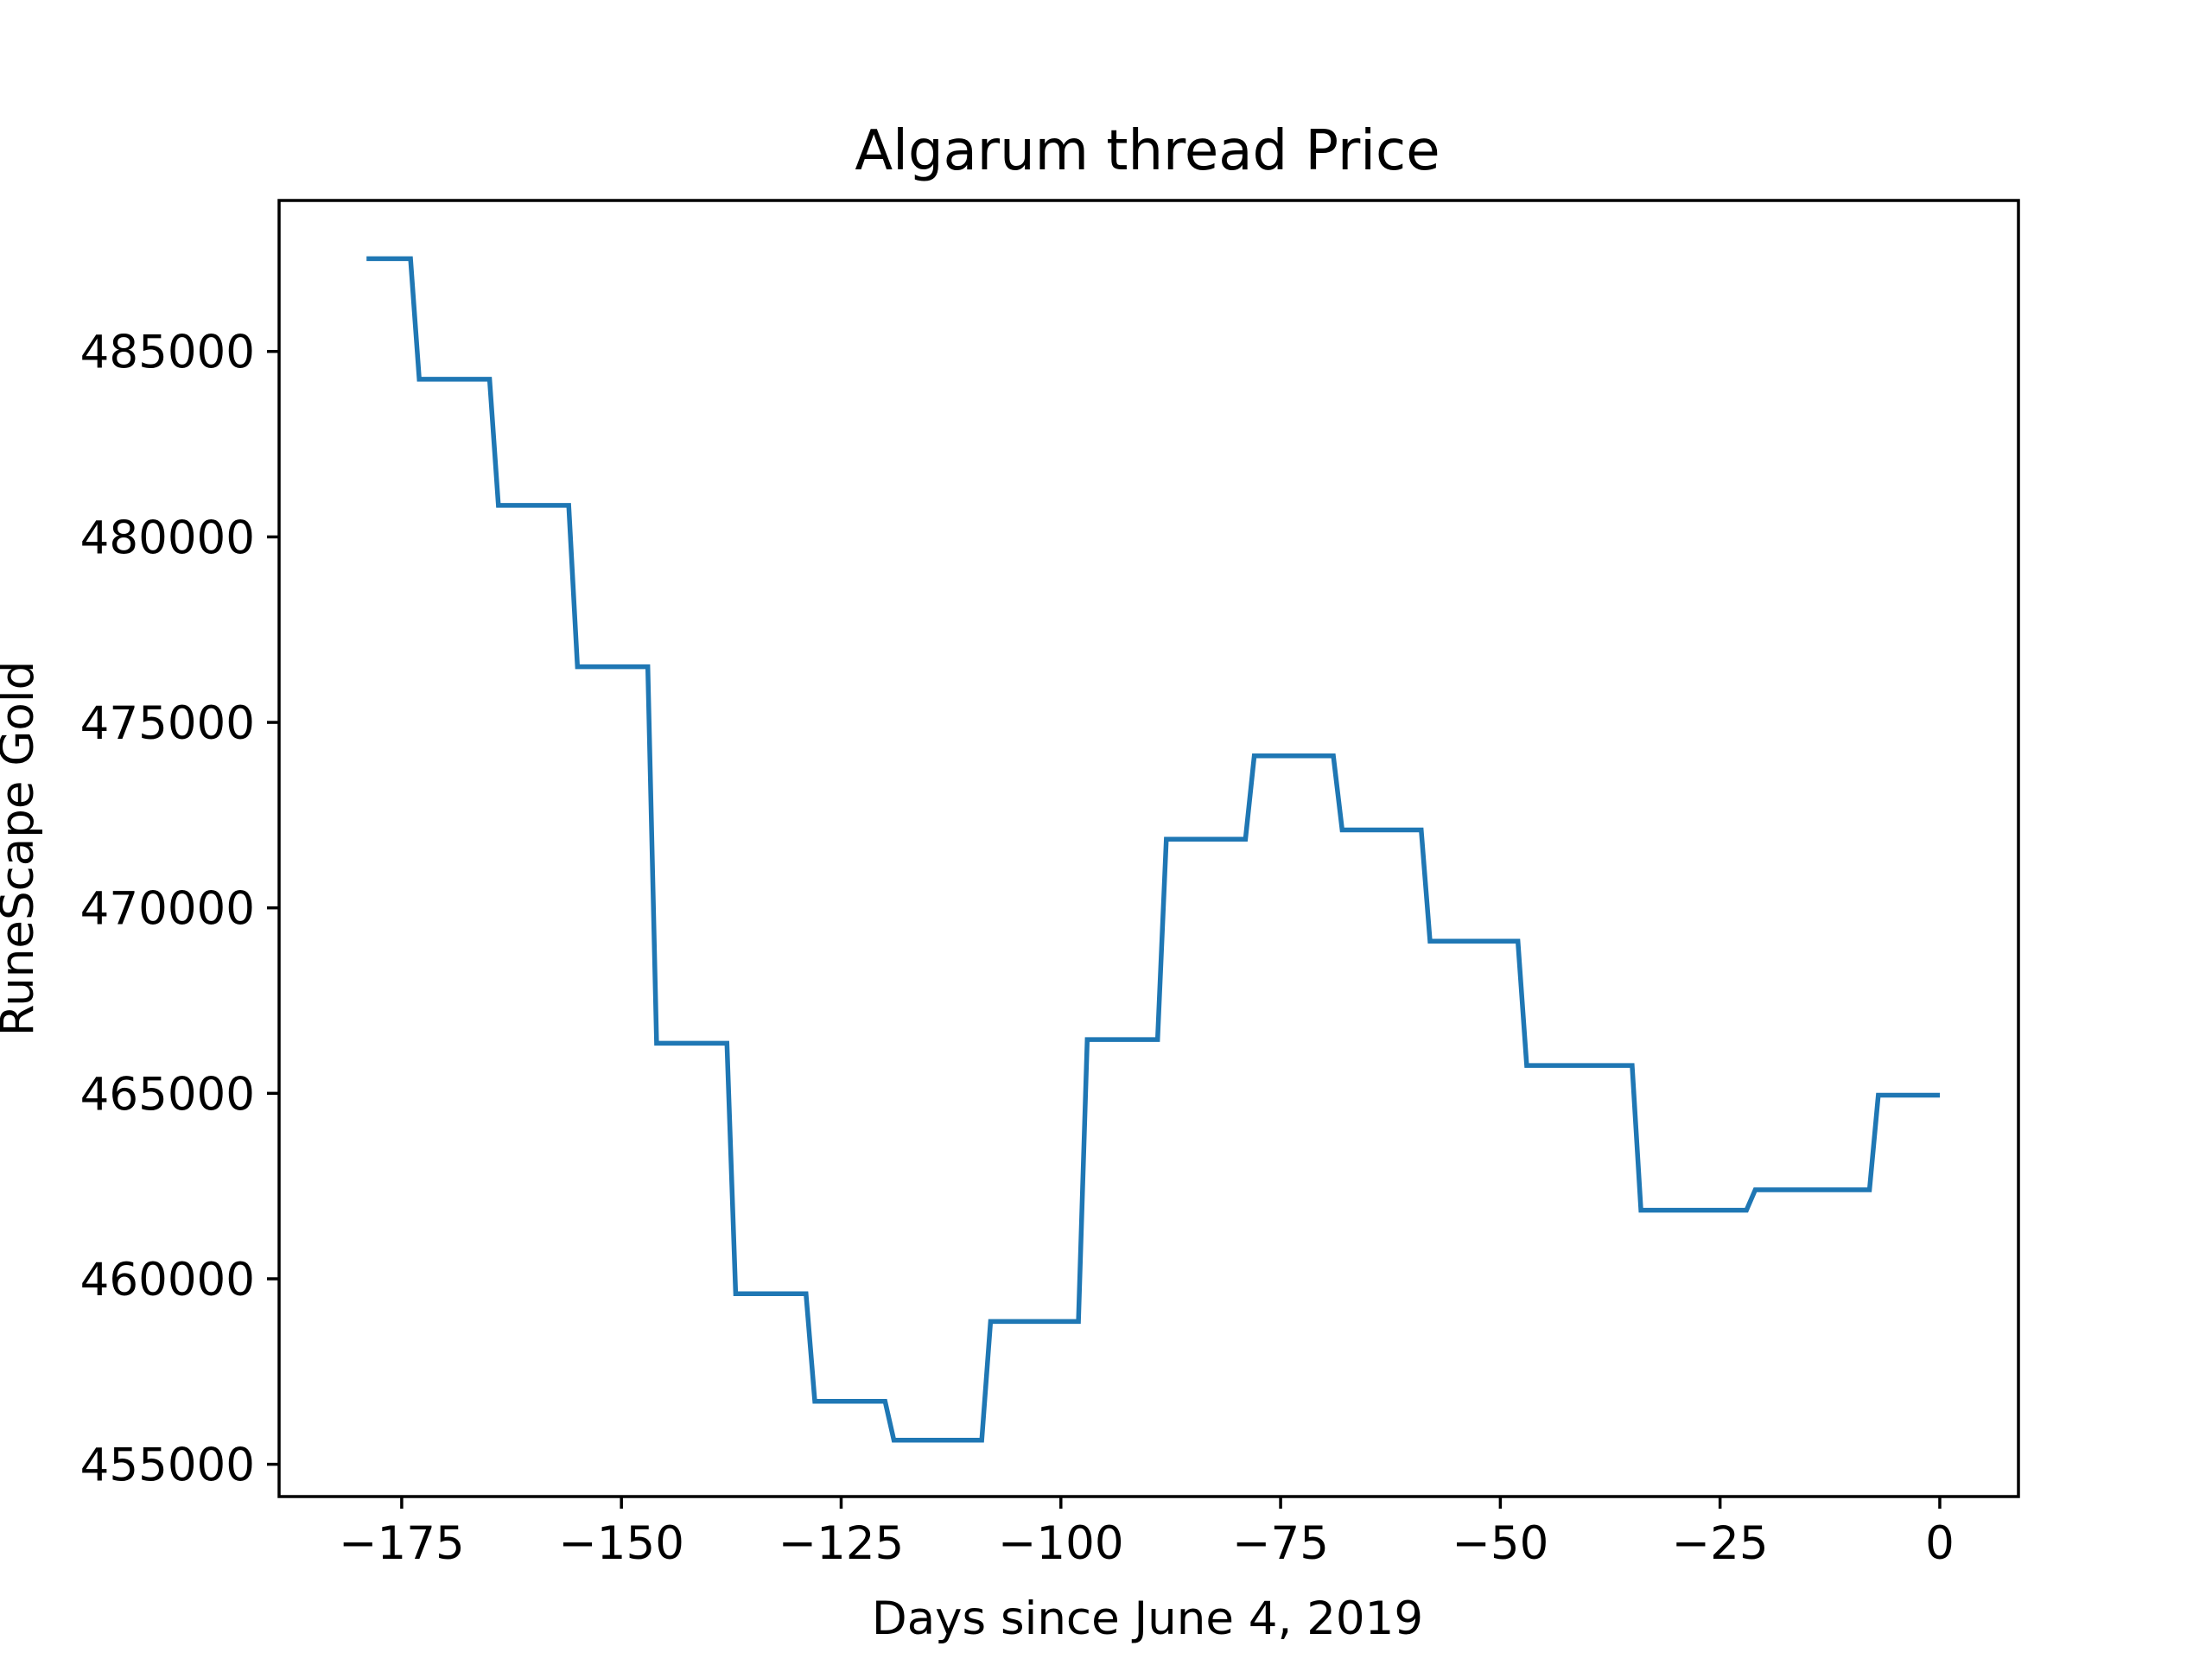 This screenshot has width=2212, height=1659. Describe the element at coordinates (167, 538) in the screenshot. I see `y-tick-label: 480000` at that location.